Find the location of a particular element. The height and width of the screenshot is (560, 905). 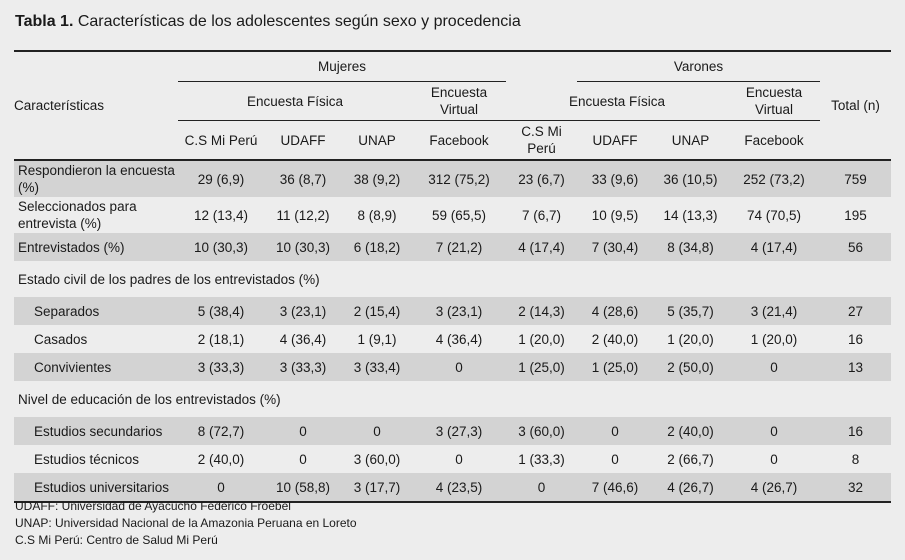

table-cell: 14 (13,3) is located at coordinates (690, 215).